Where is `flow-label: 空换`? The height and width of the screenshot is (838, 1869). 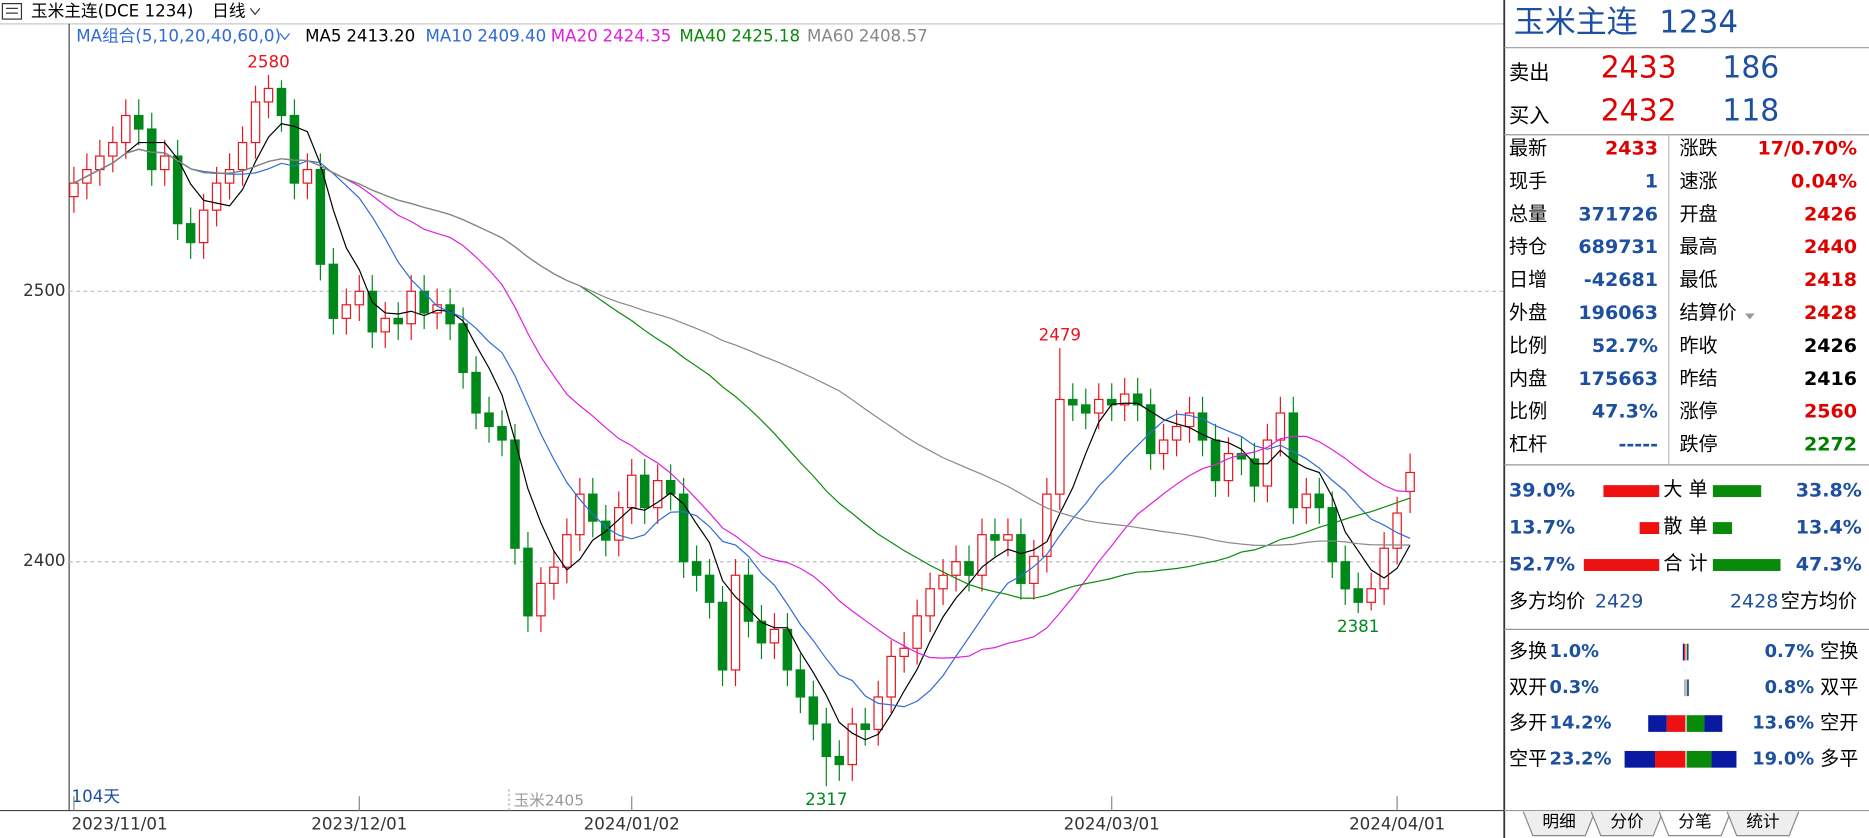 flow-label: 空换 is located at coordinates (1839, 652).